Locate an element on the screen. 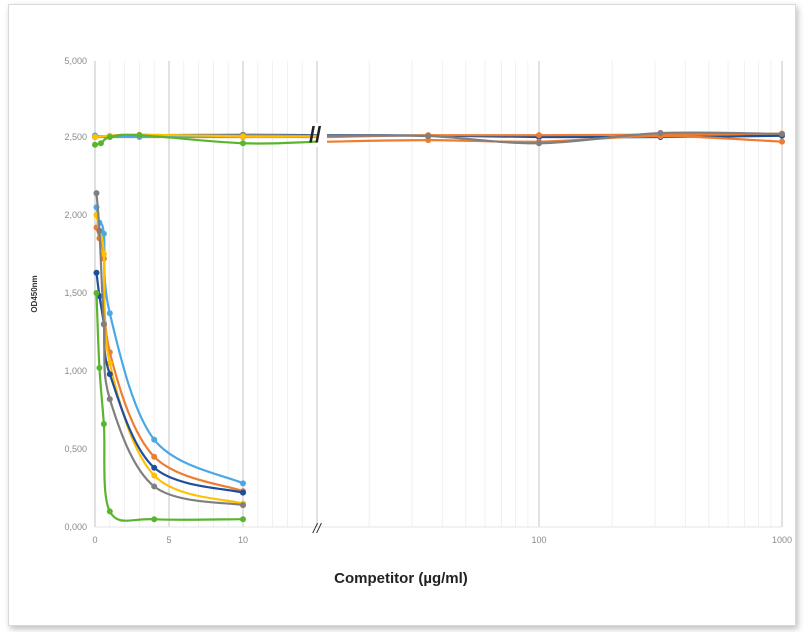  y-axis-title: OD450nm is located at coordinates (34, 293).